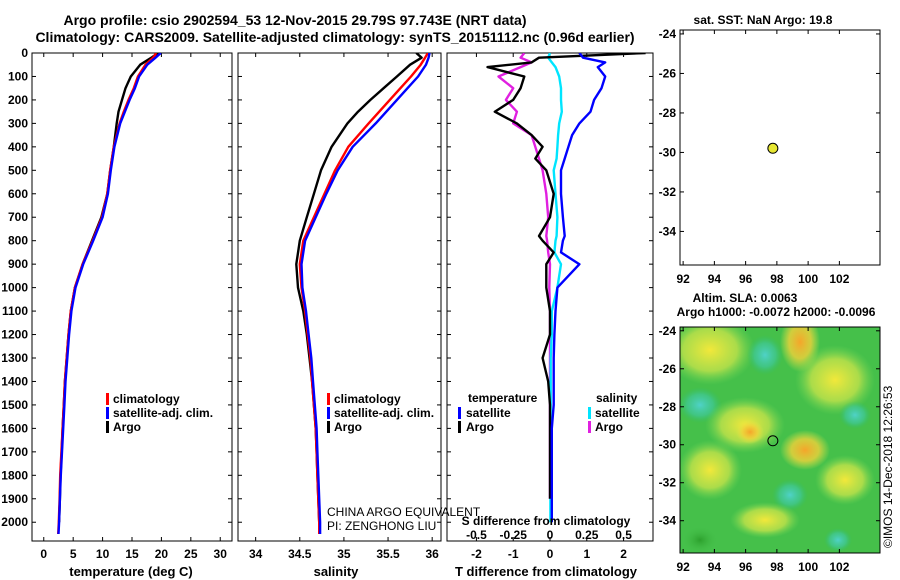  What do you see at coordinates (404, 512) in the screenshot?
I see `pi-annotation-line1: CHINA ARGO EQUIVALENT` at bounding box center [404, 512].